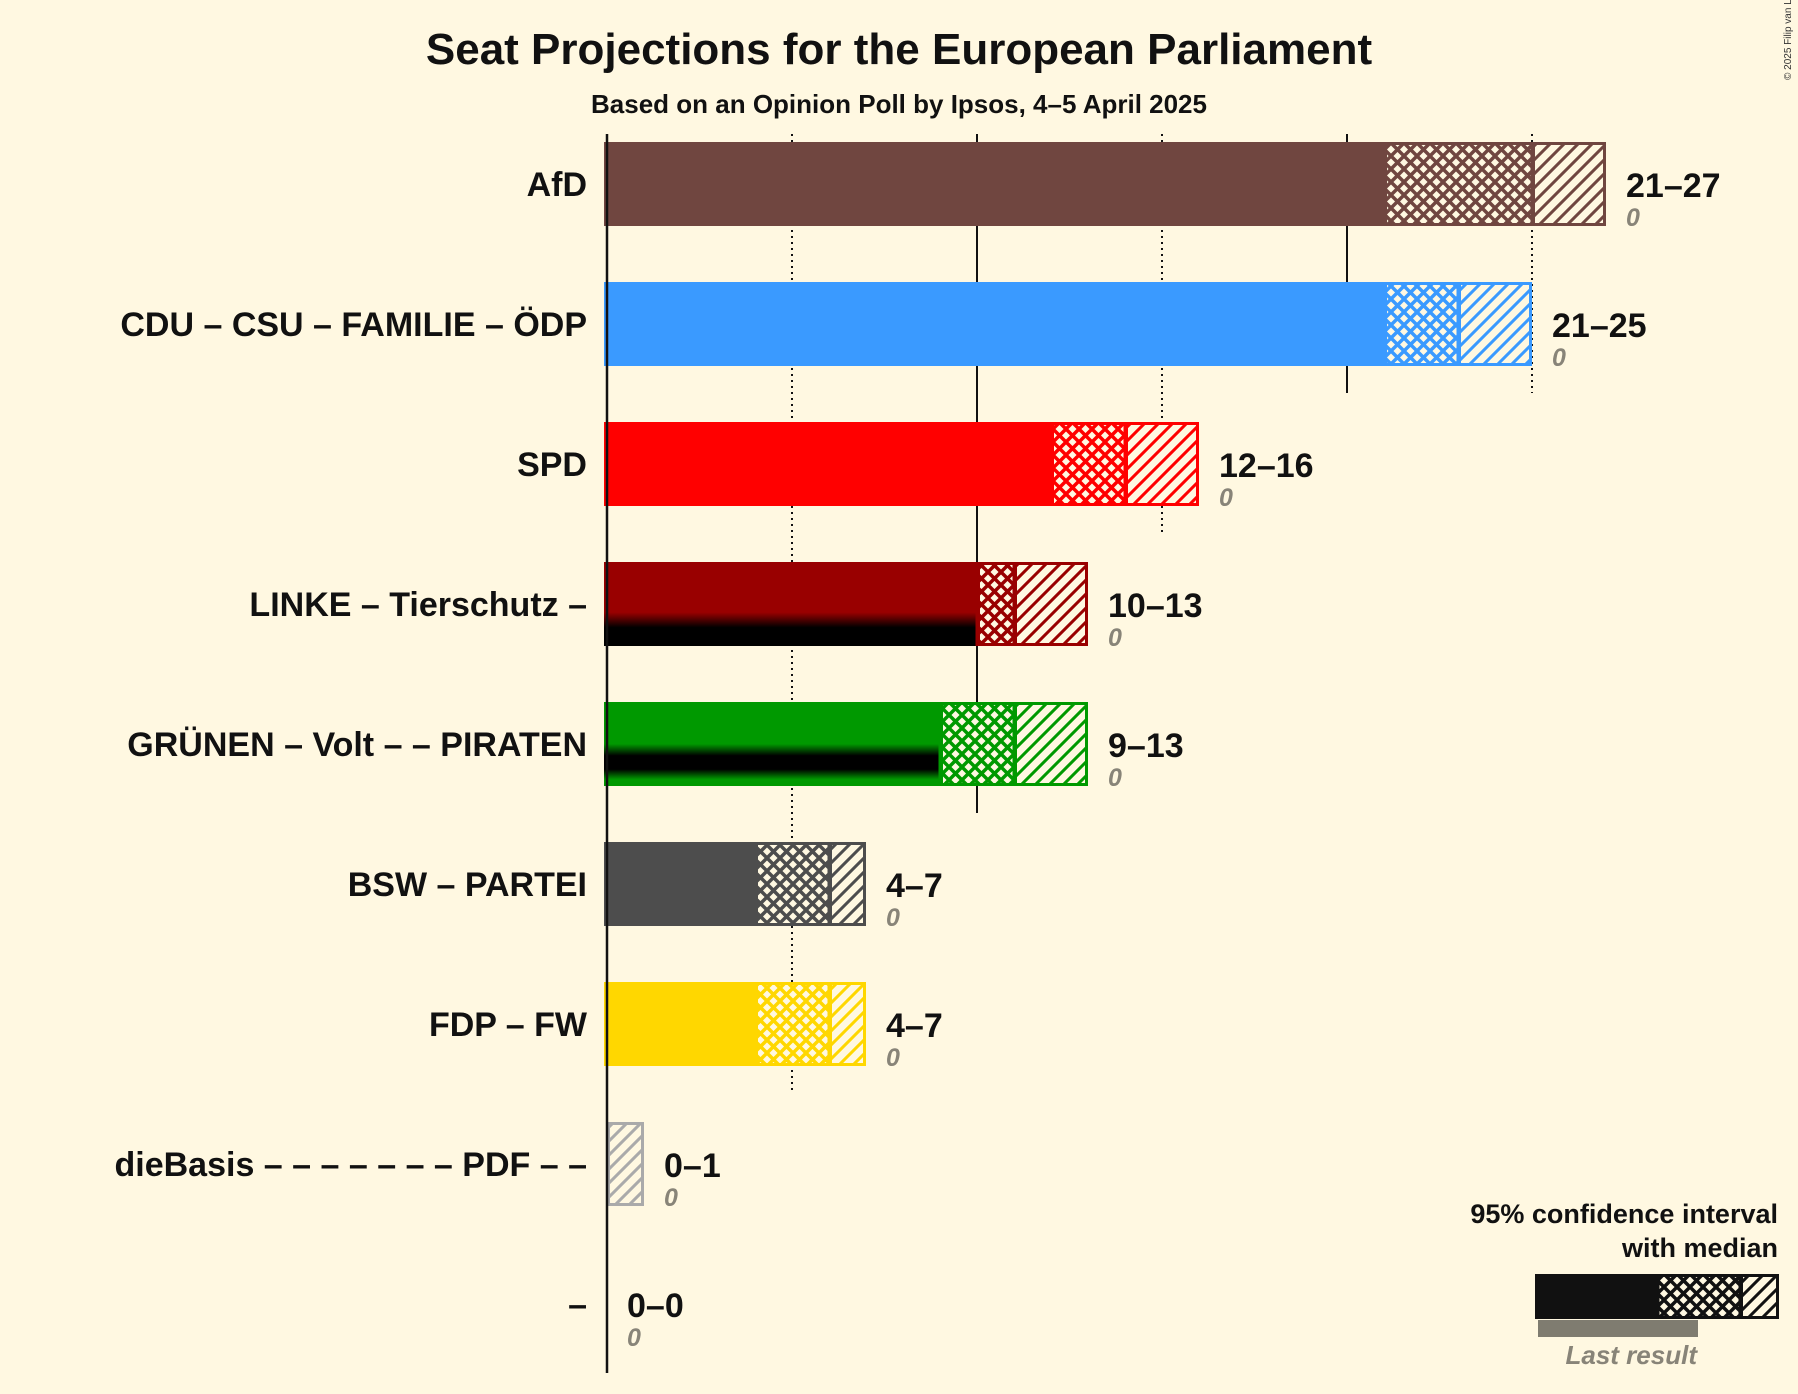  I want to click on range-label: 10–13, so click(1155, 606).